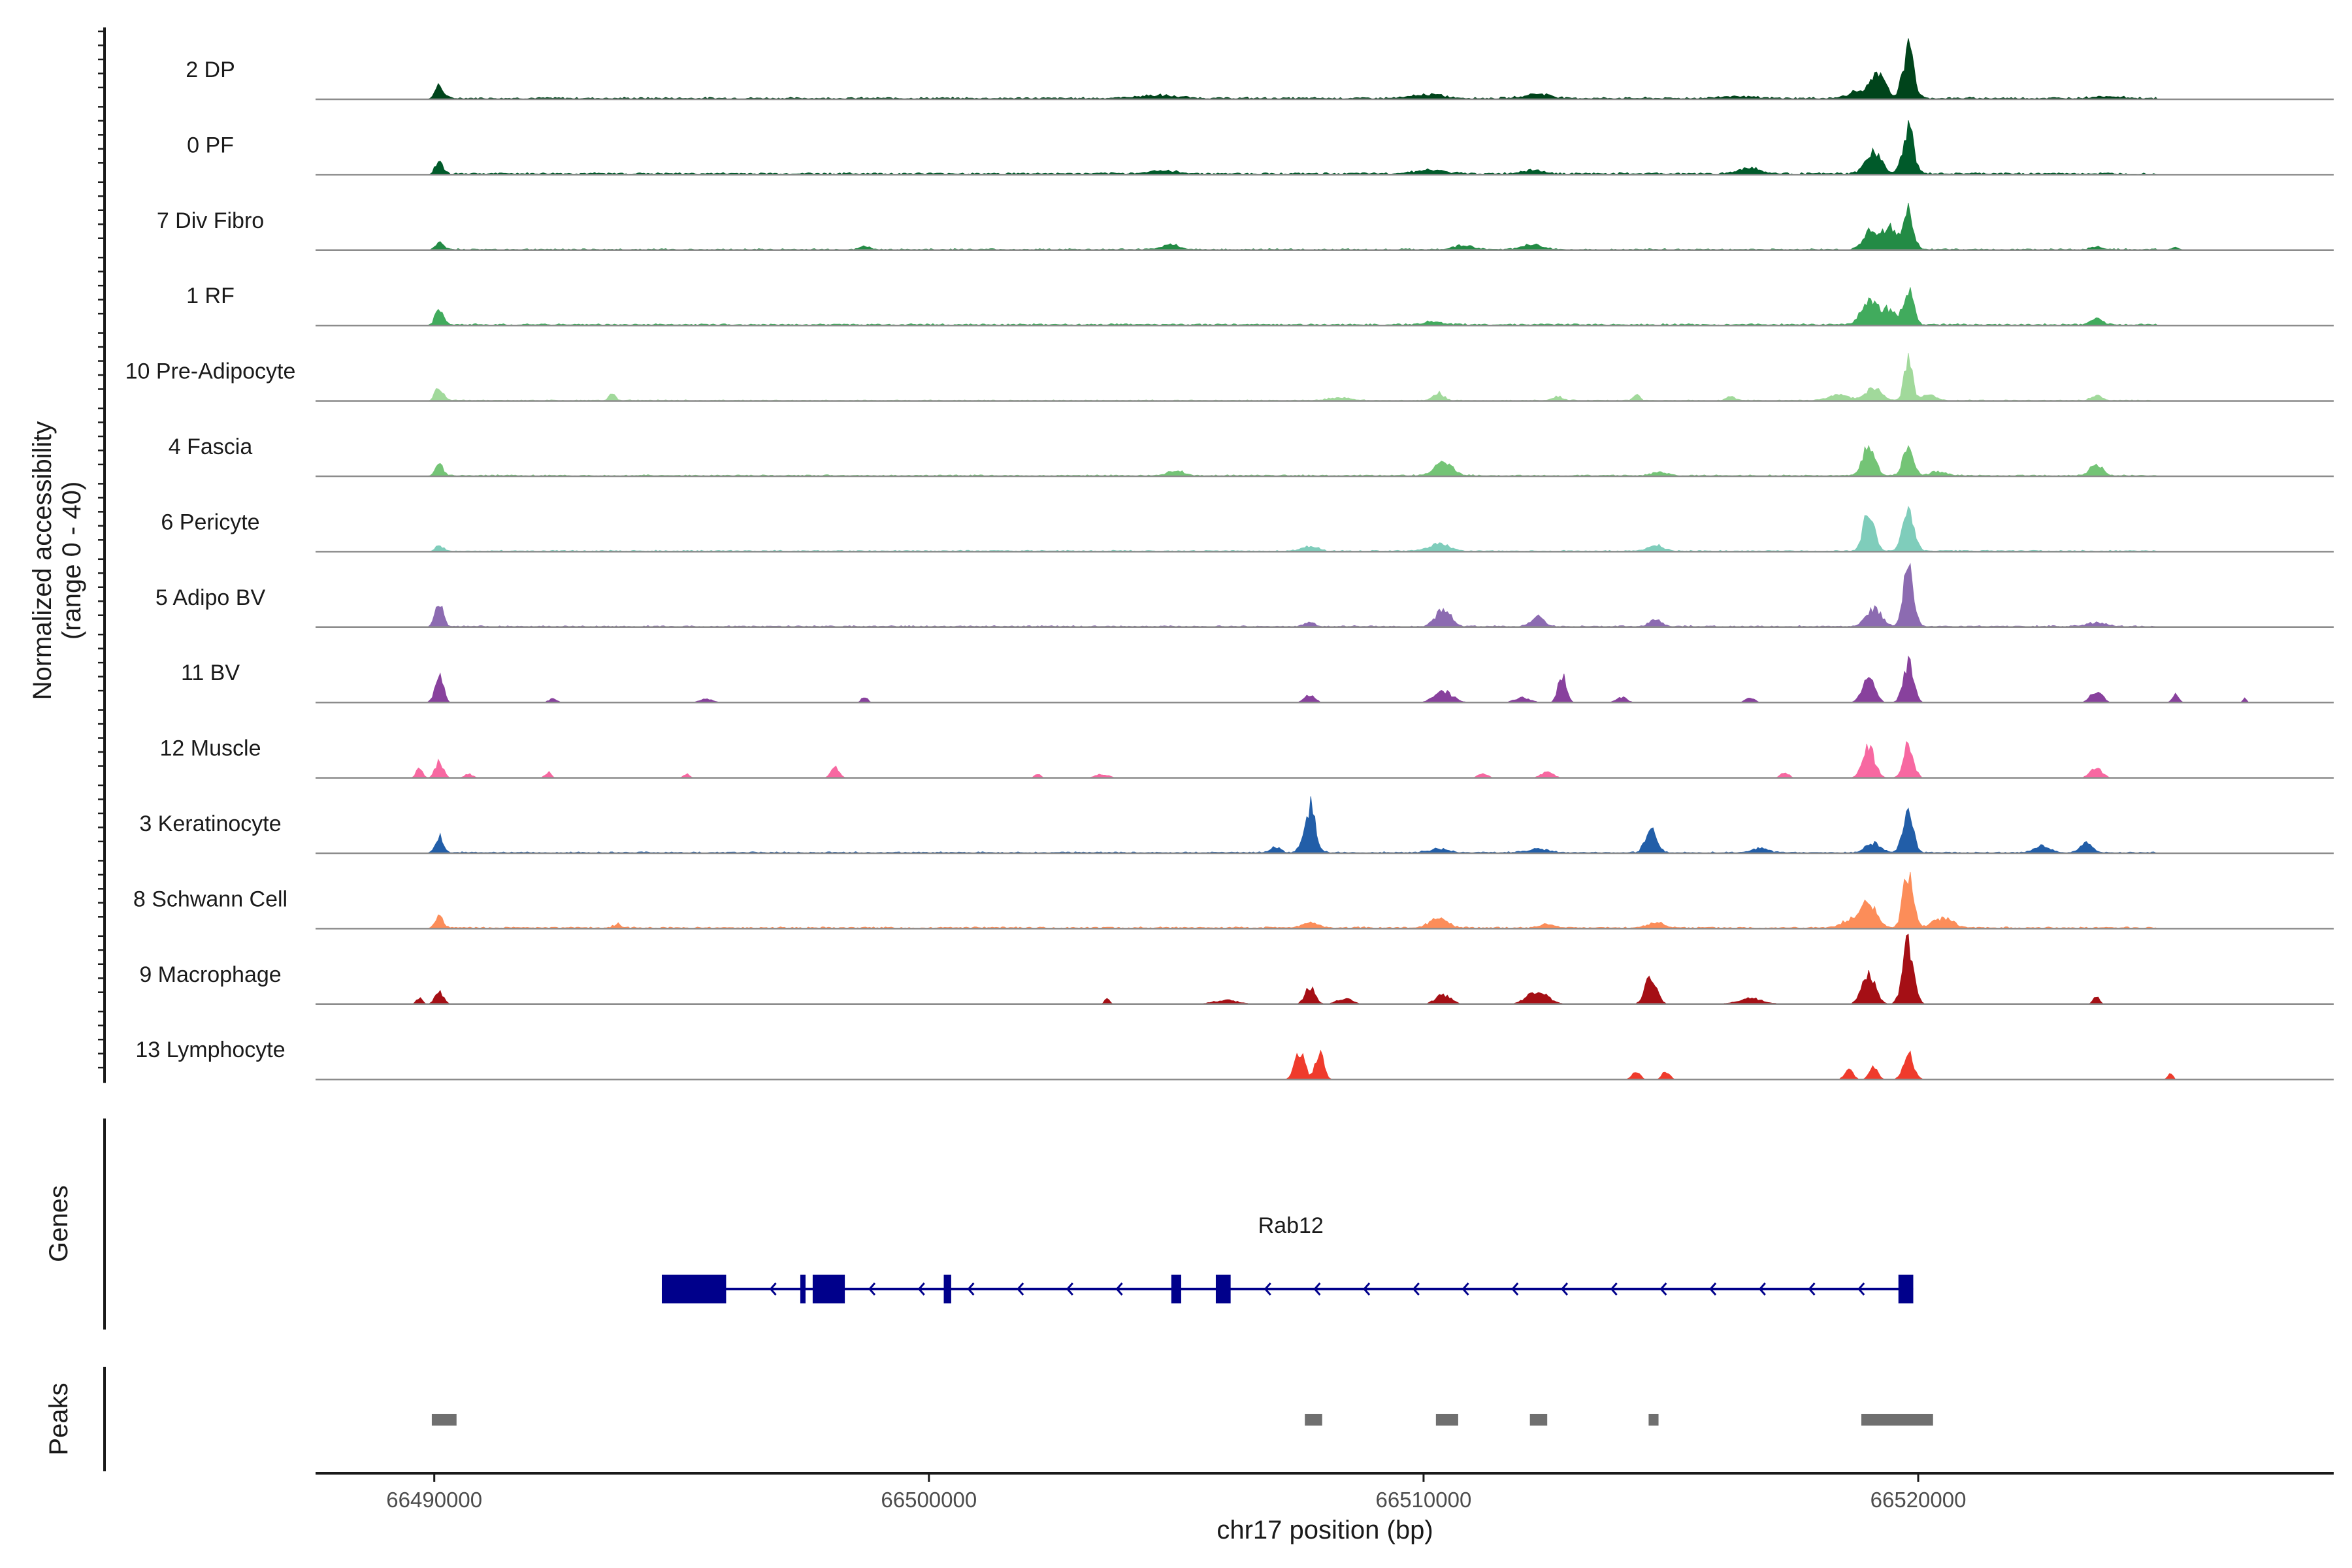 This screenshot has width=2352, height=1568. Describe the element at coordinates (210, 1049) in the screenshot. I see `track-label: 13 Lymphocyte` at that location.